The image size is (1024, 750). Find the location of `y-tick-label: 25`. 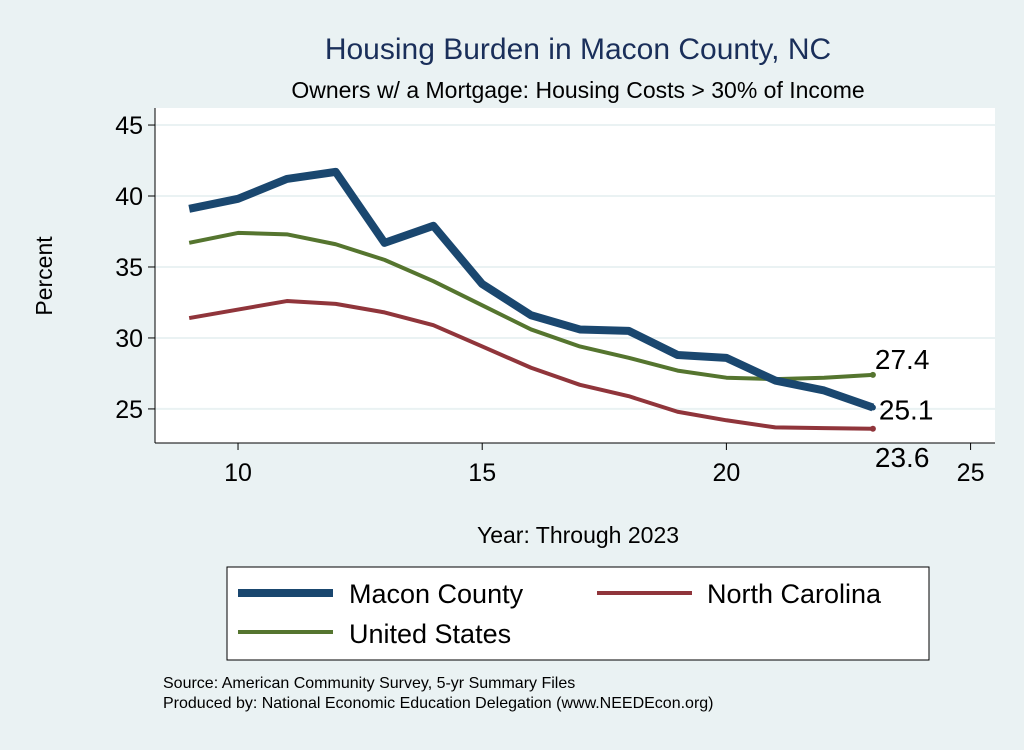

y-tick-label: 25 is located at coordinates (129, 410).